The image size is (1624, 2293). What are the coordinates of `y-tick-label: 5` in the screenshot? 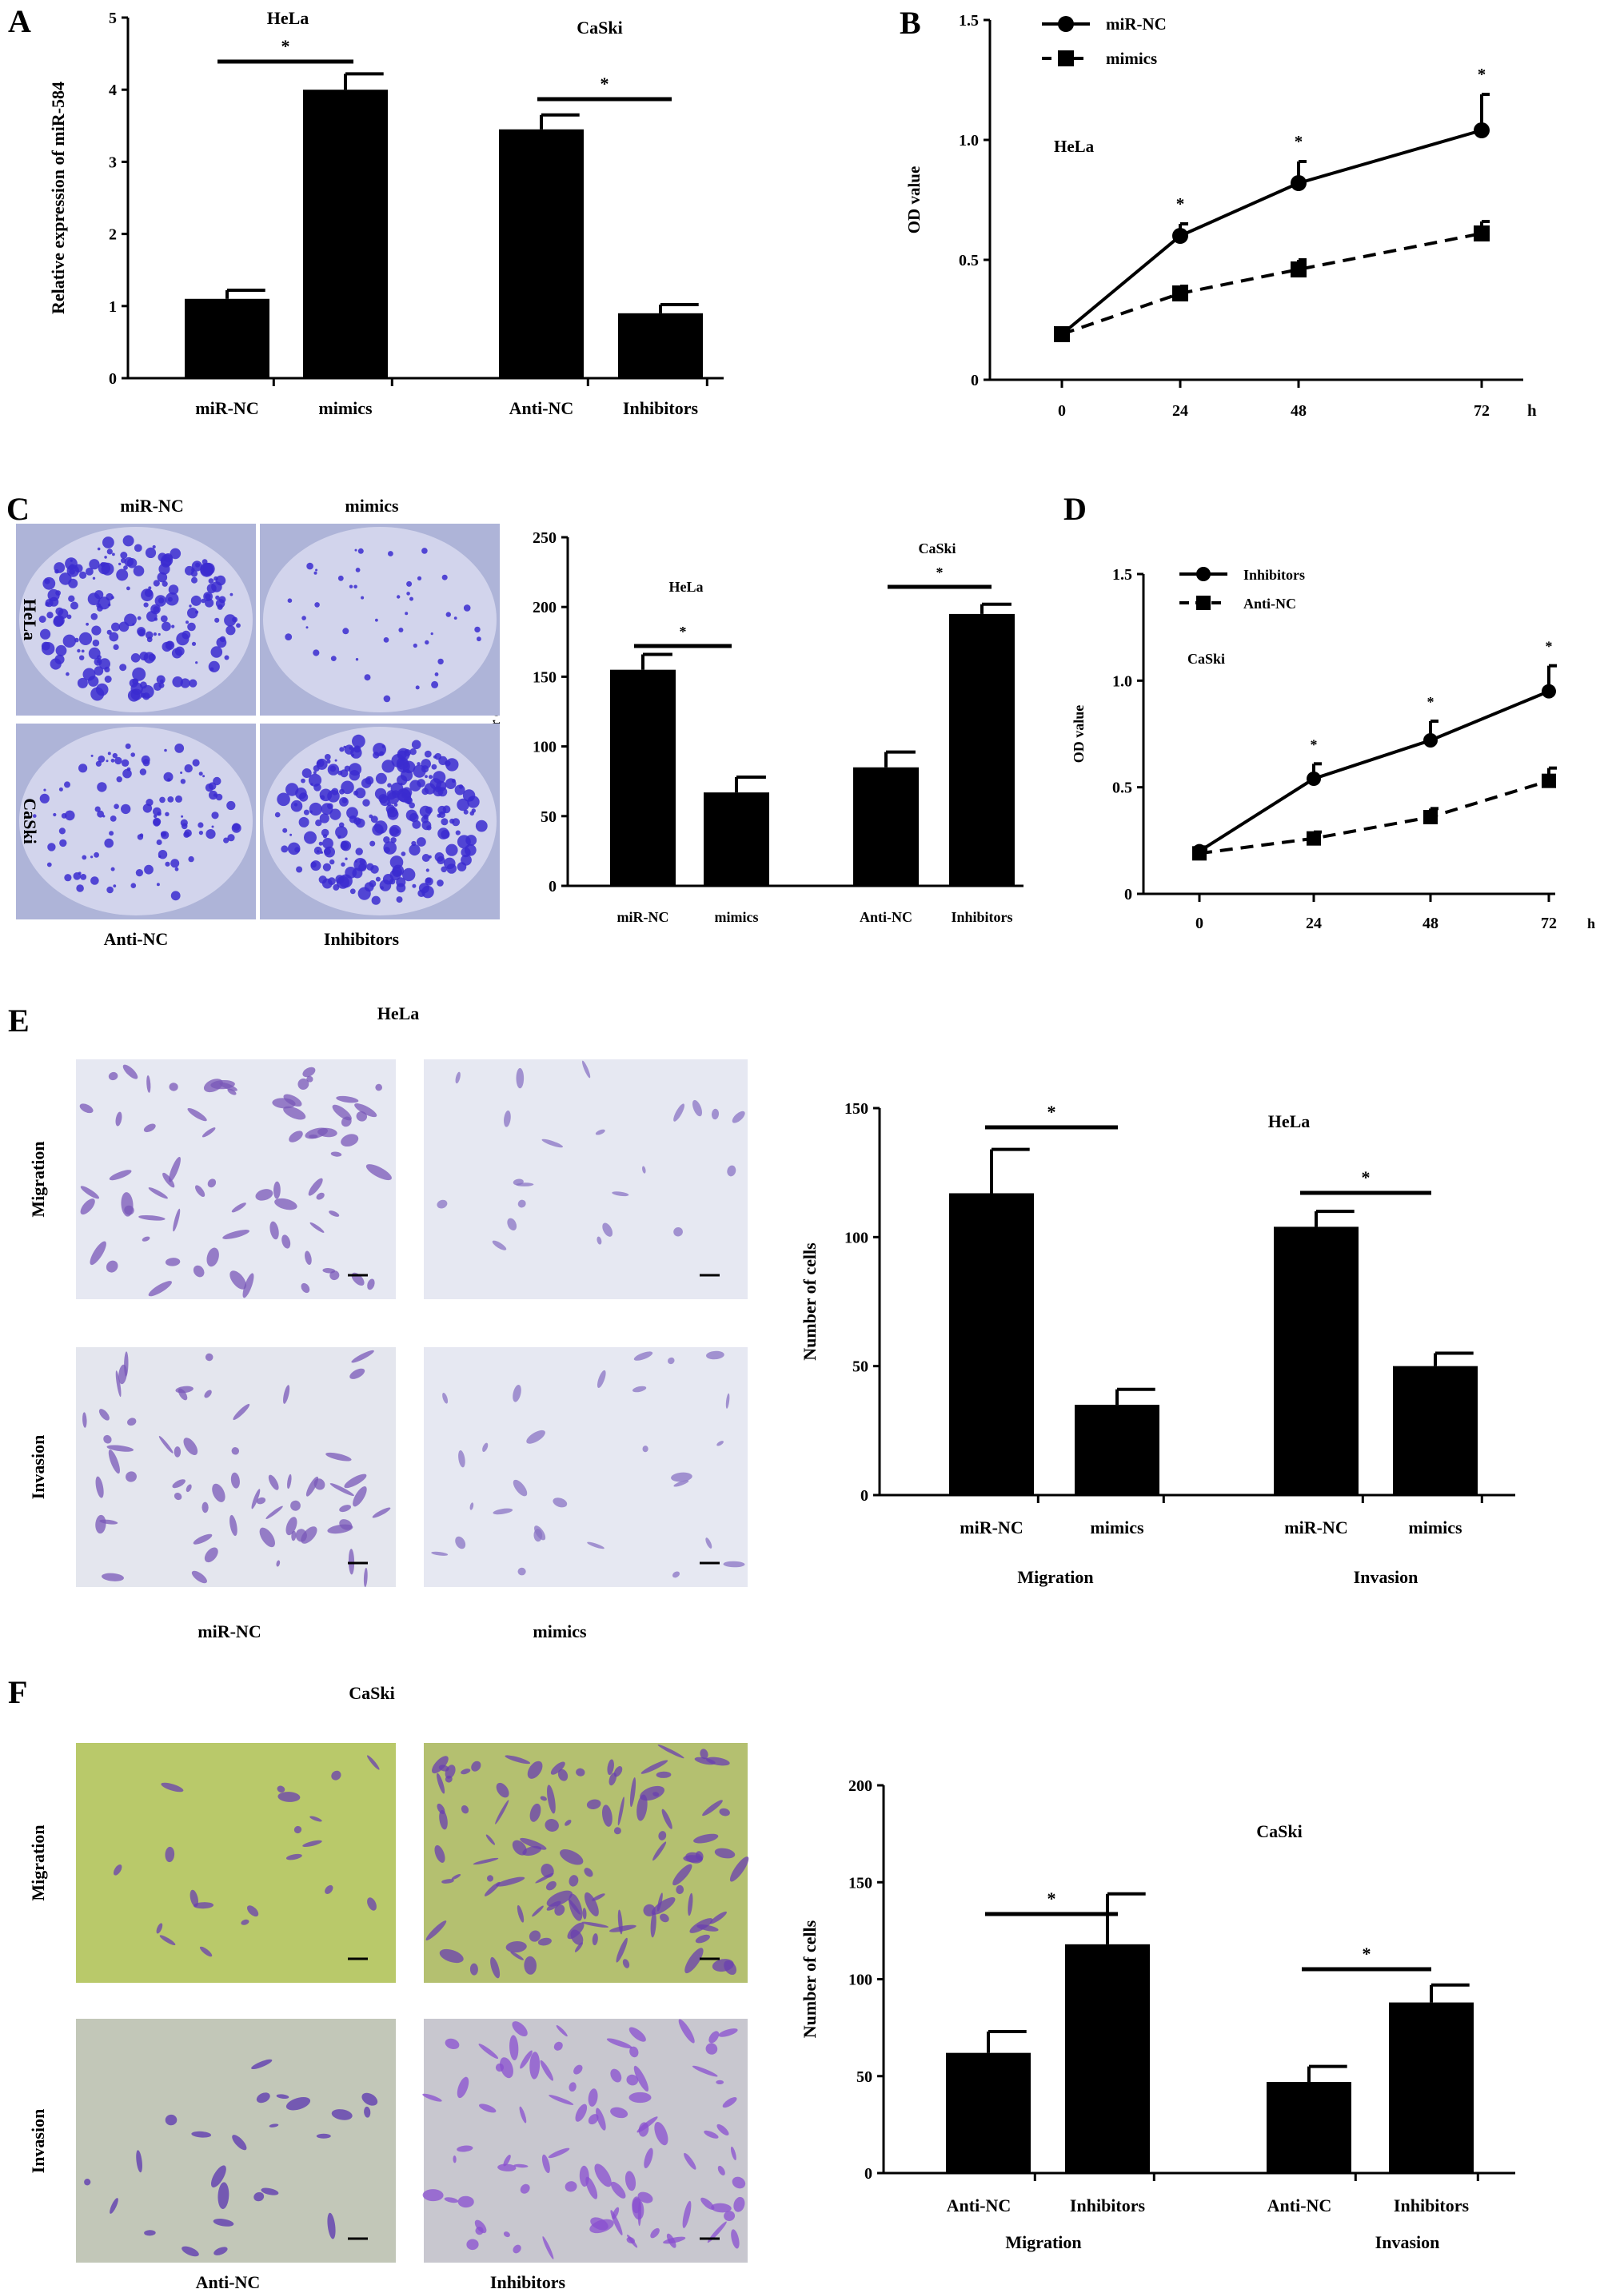 It's located at (113, 18).